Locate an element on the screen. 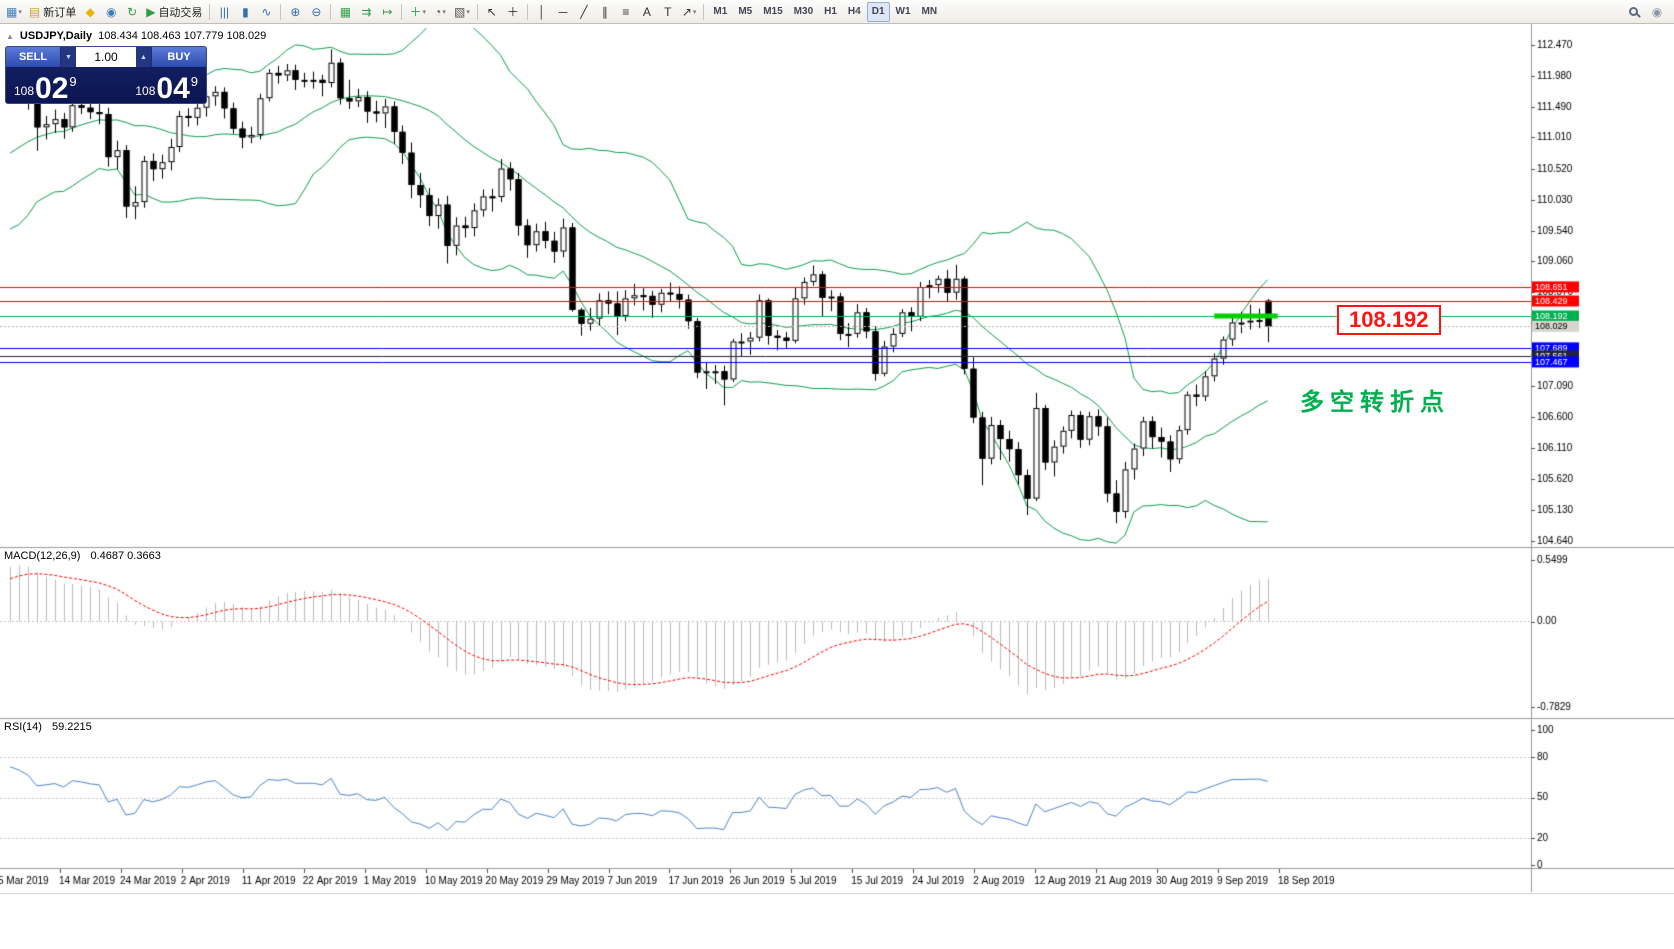  bar-chart-button: ||| is located at coordinates (224, 12).